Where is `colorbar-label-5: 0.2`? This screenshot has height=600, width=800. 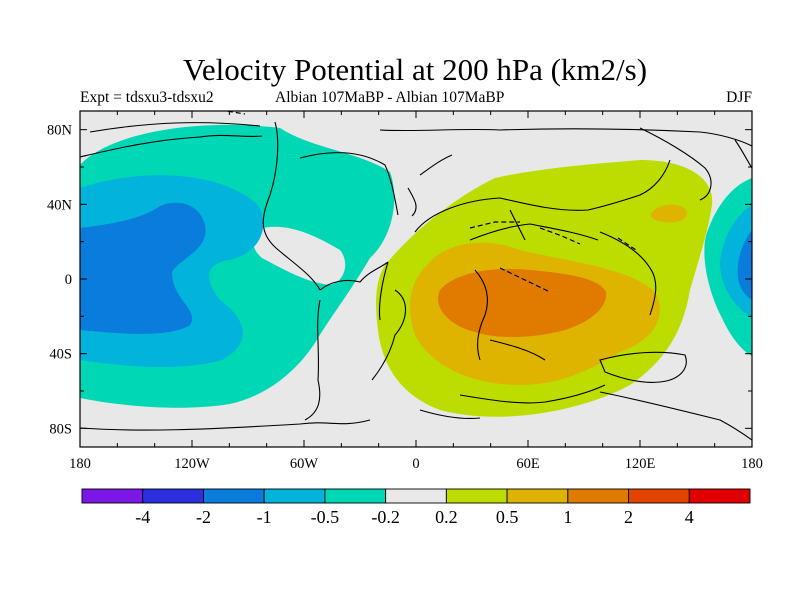 colorbar-label-5: 0.2 is located at coordinates (446, 517).